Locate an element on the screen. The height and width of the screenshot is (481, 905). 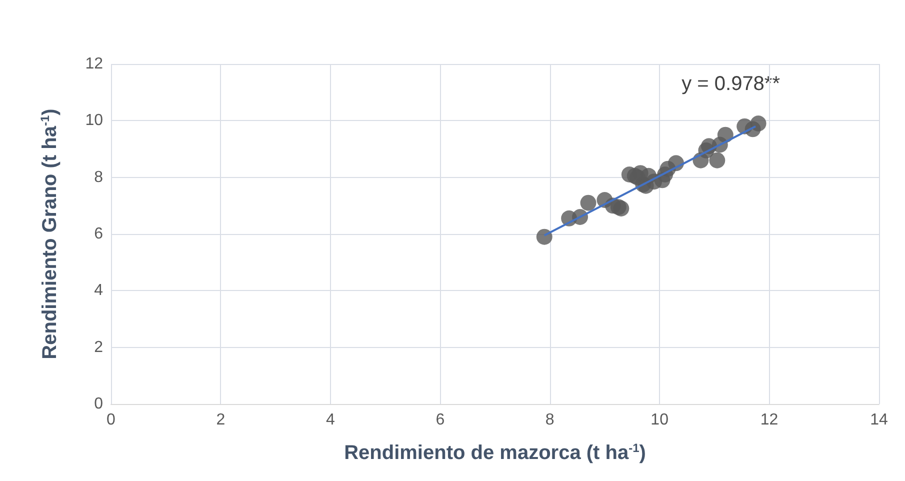
x-tick-label: 6 is located at coordinates (440, 420).